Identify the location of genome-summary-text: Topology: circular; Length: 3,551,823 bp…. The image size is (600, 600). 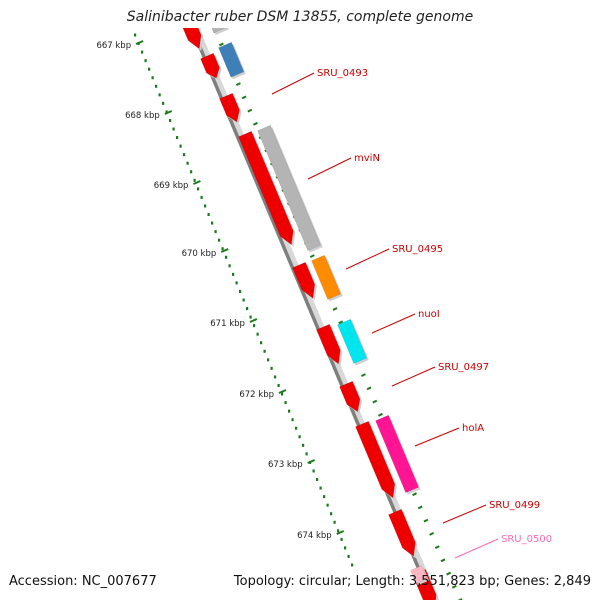
(412, 581).